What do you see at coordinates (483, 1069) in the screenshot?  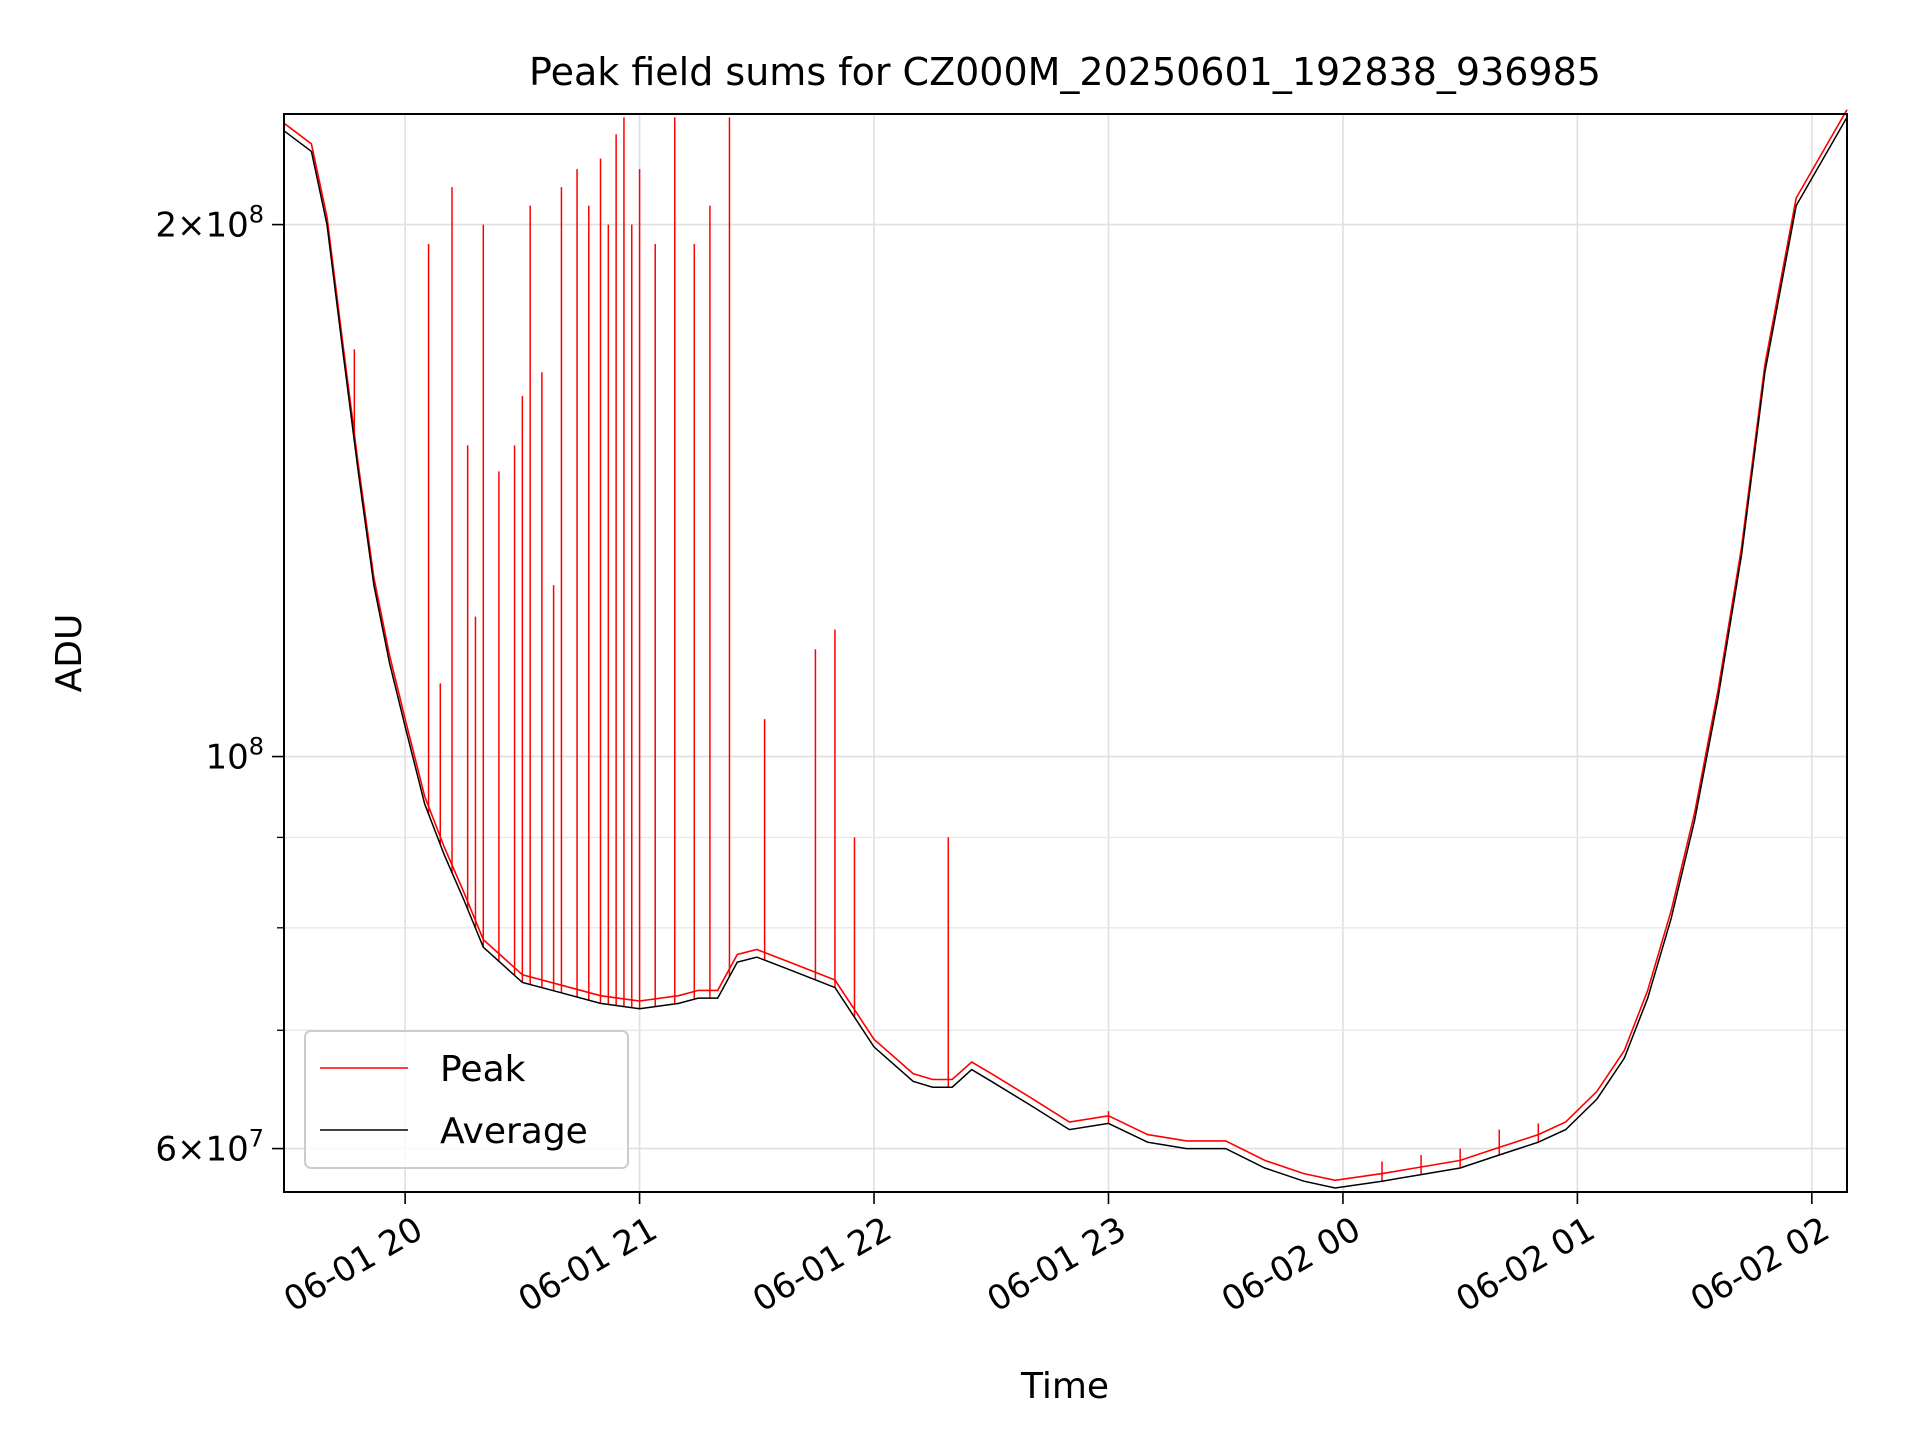 I see `legend-peak-label: Peak` at bounding box center [483, 1069].